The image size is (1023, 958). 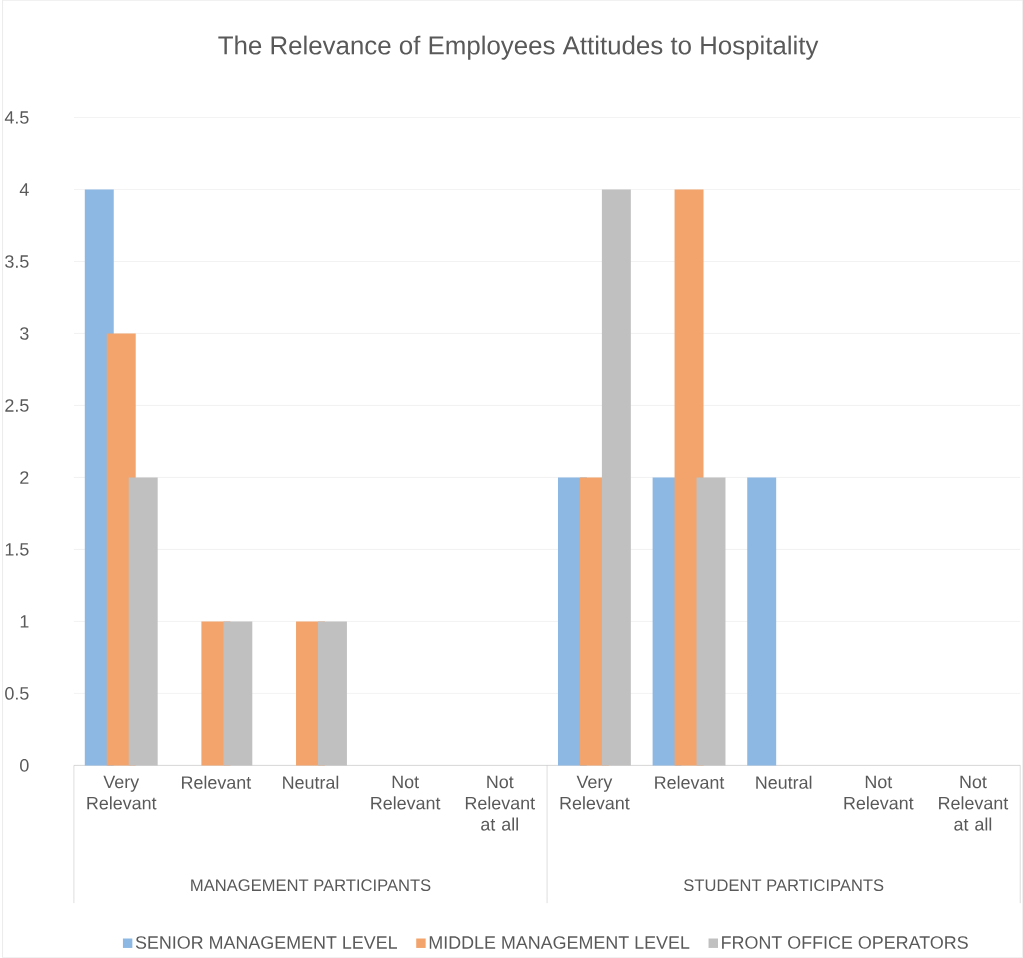 What do you see at coordinates (784, 885) in the screenshot?
I see `text: STUDENT PARTICIPANTS` at bounding box center [784, 885].